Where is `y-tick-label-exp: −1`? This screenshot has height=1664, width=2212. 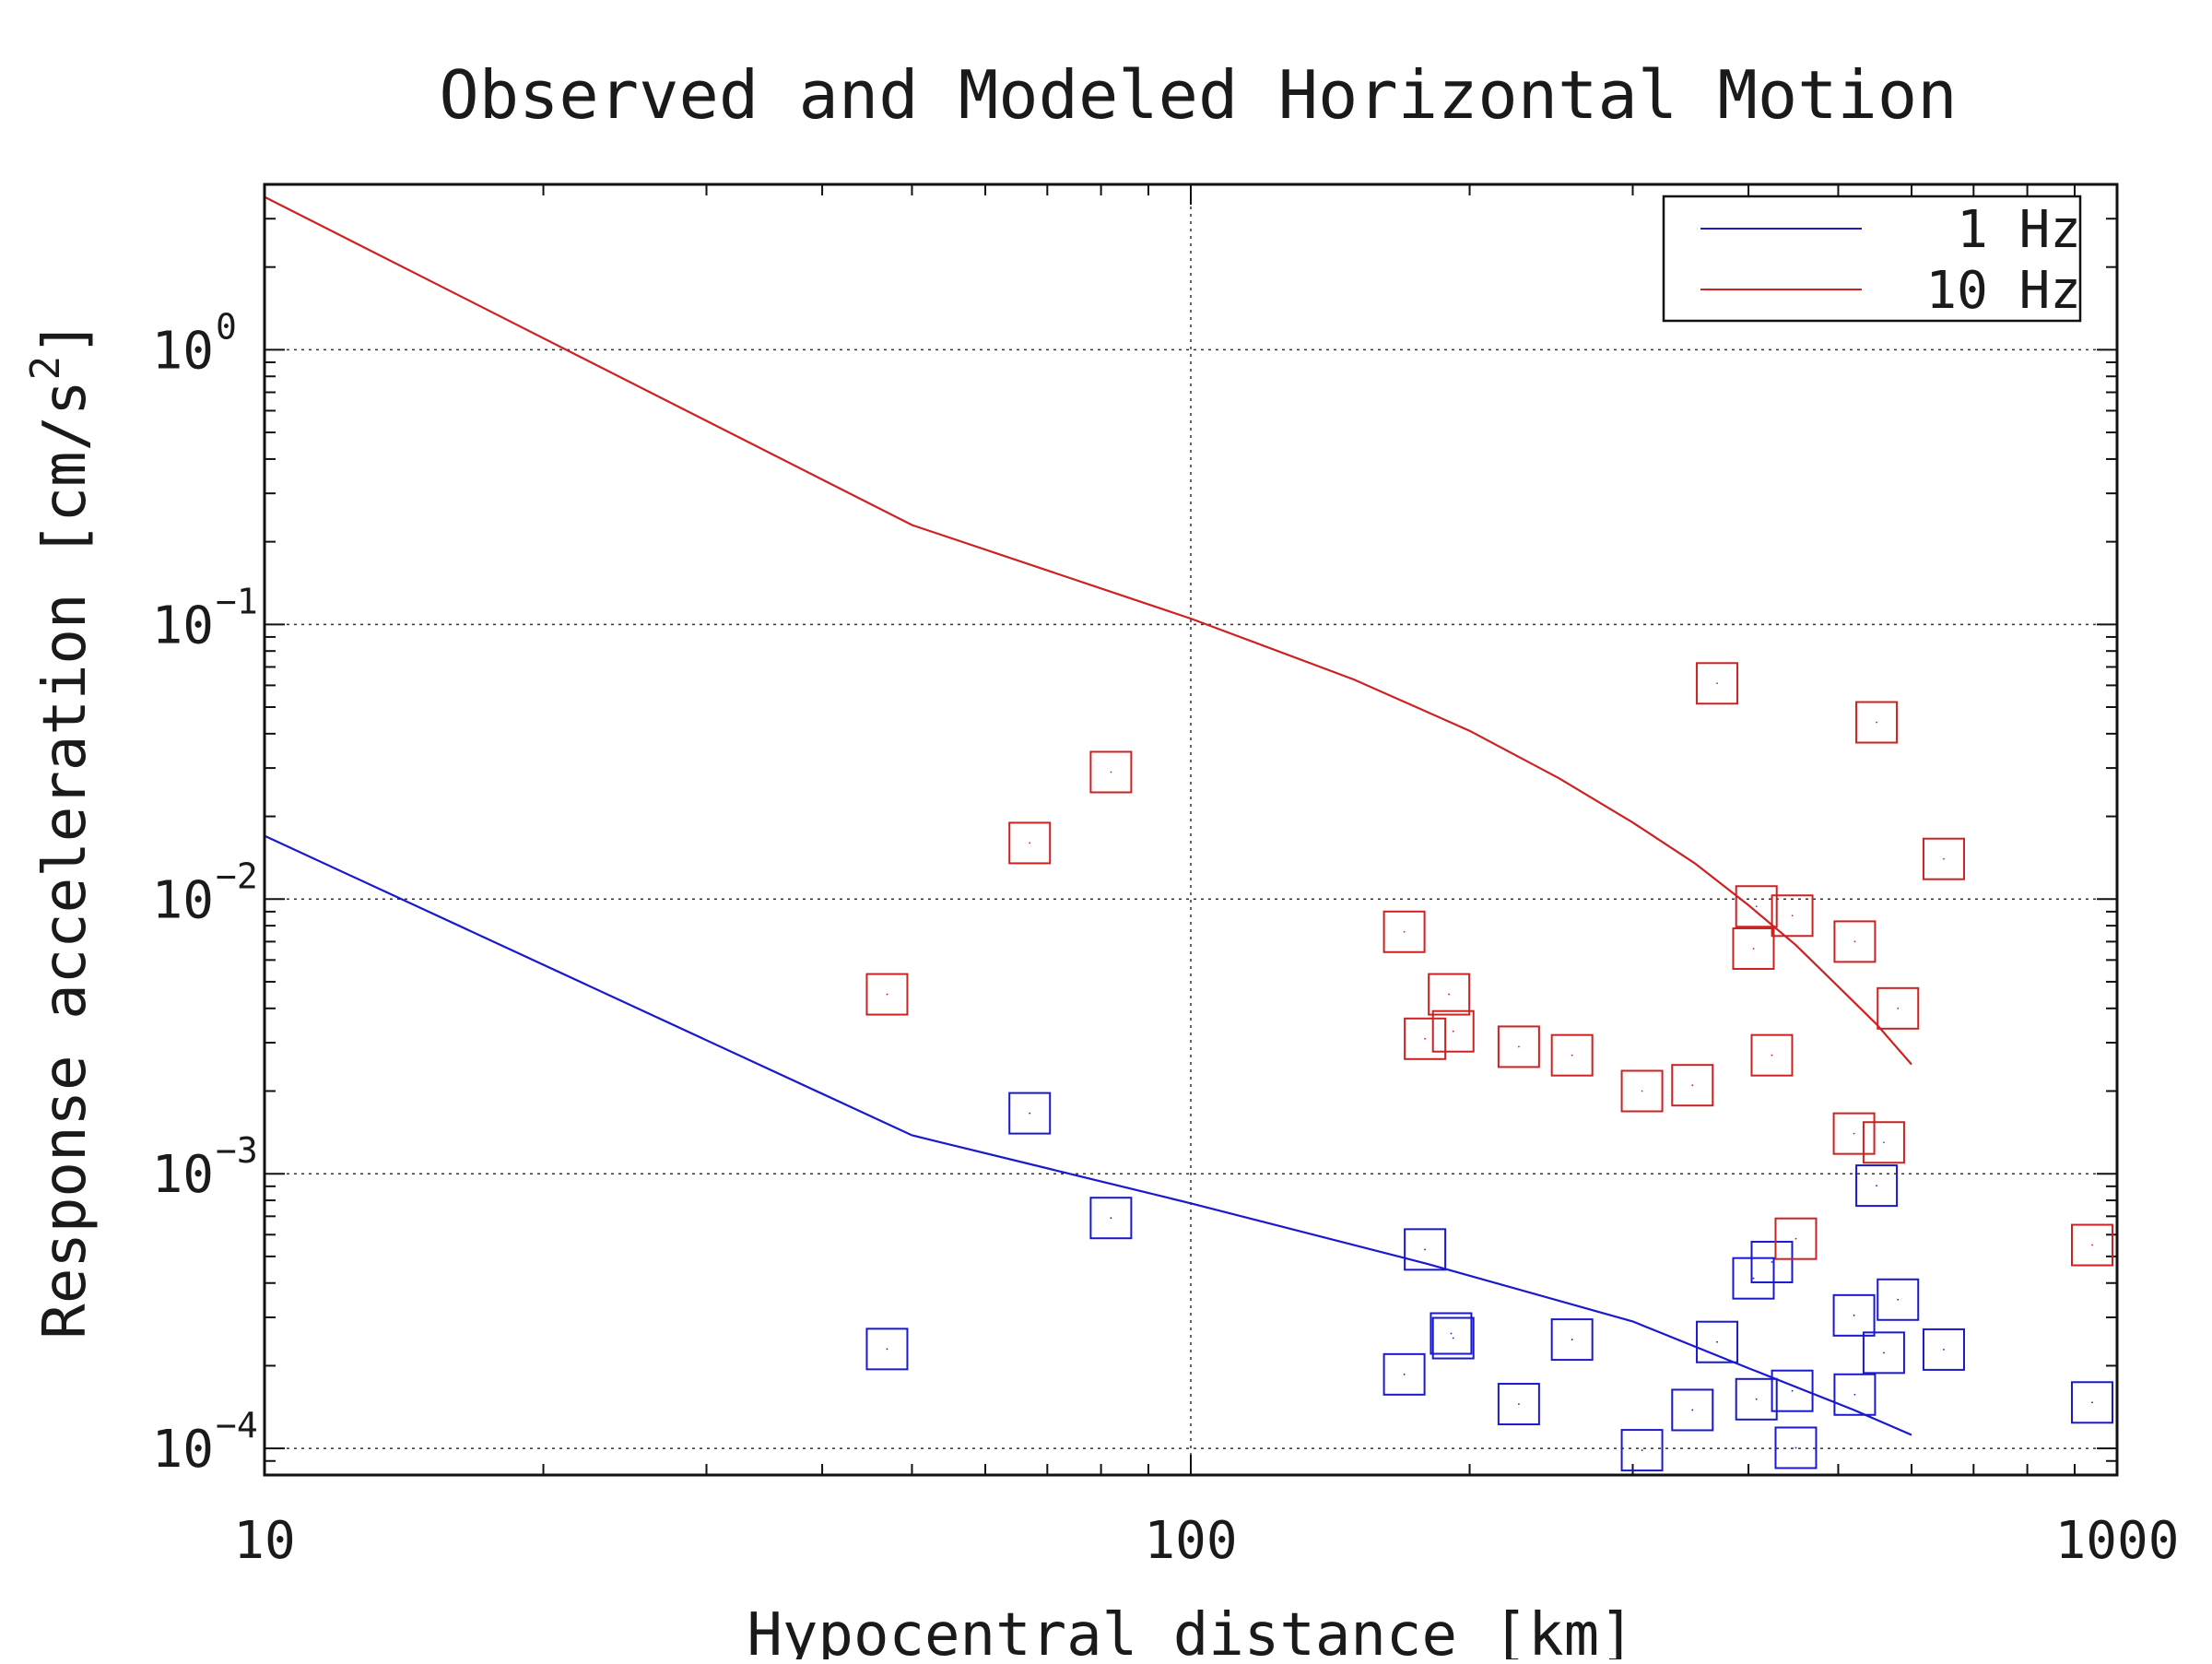
y-tick-label-exp: −1 is located at coordinates (237, 601).